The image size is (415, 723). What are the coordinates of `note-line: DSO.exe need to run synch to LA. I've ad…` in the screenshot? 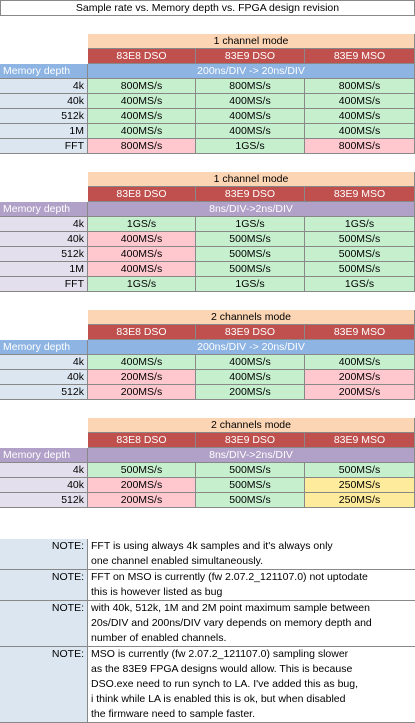 It's located at (225, 684).